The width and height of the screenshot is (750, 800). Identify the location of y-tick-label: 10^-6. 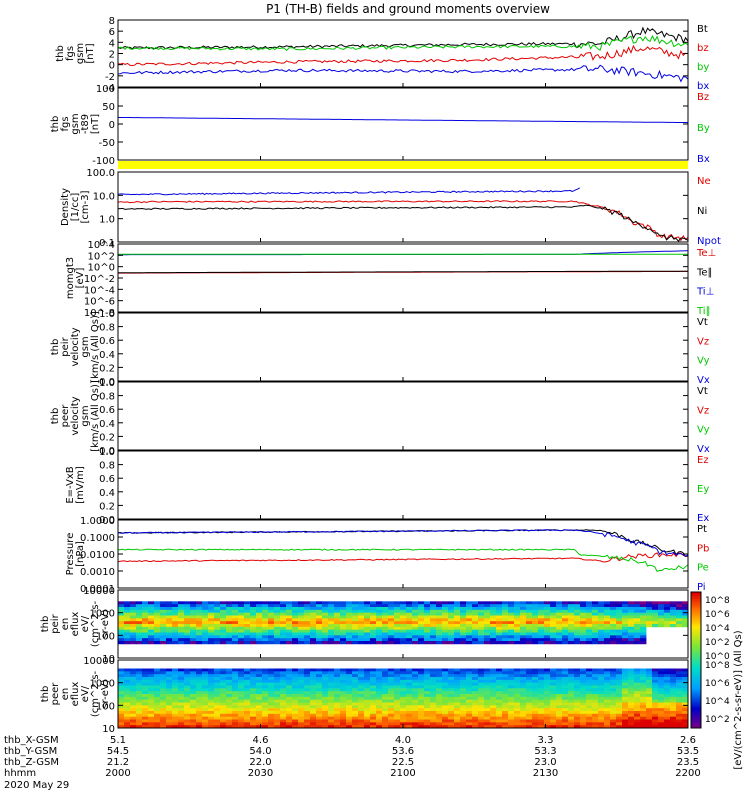
(99, 302).